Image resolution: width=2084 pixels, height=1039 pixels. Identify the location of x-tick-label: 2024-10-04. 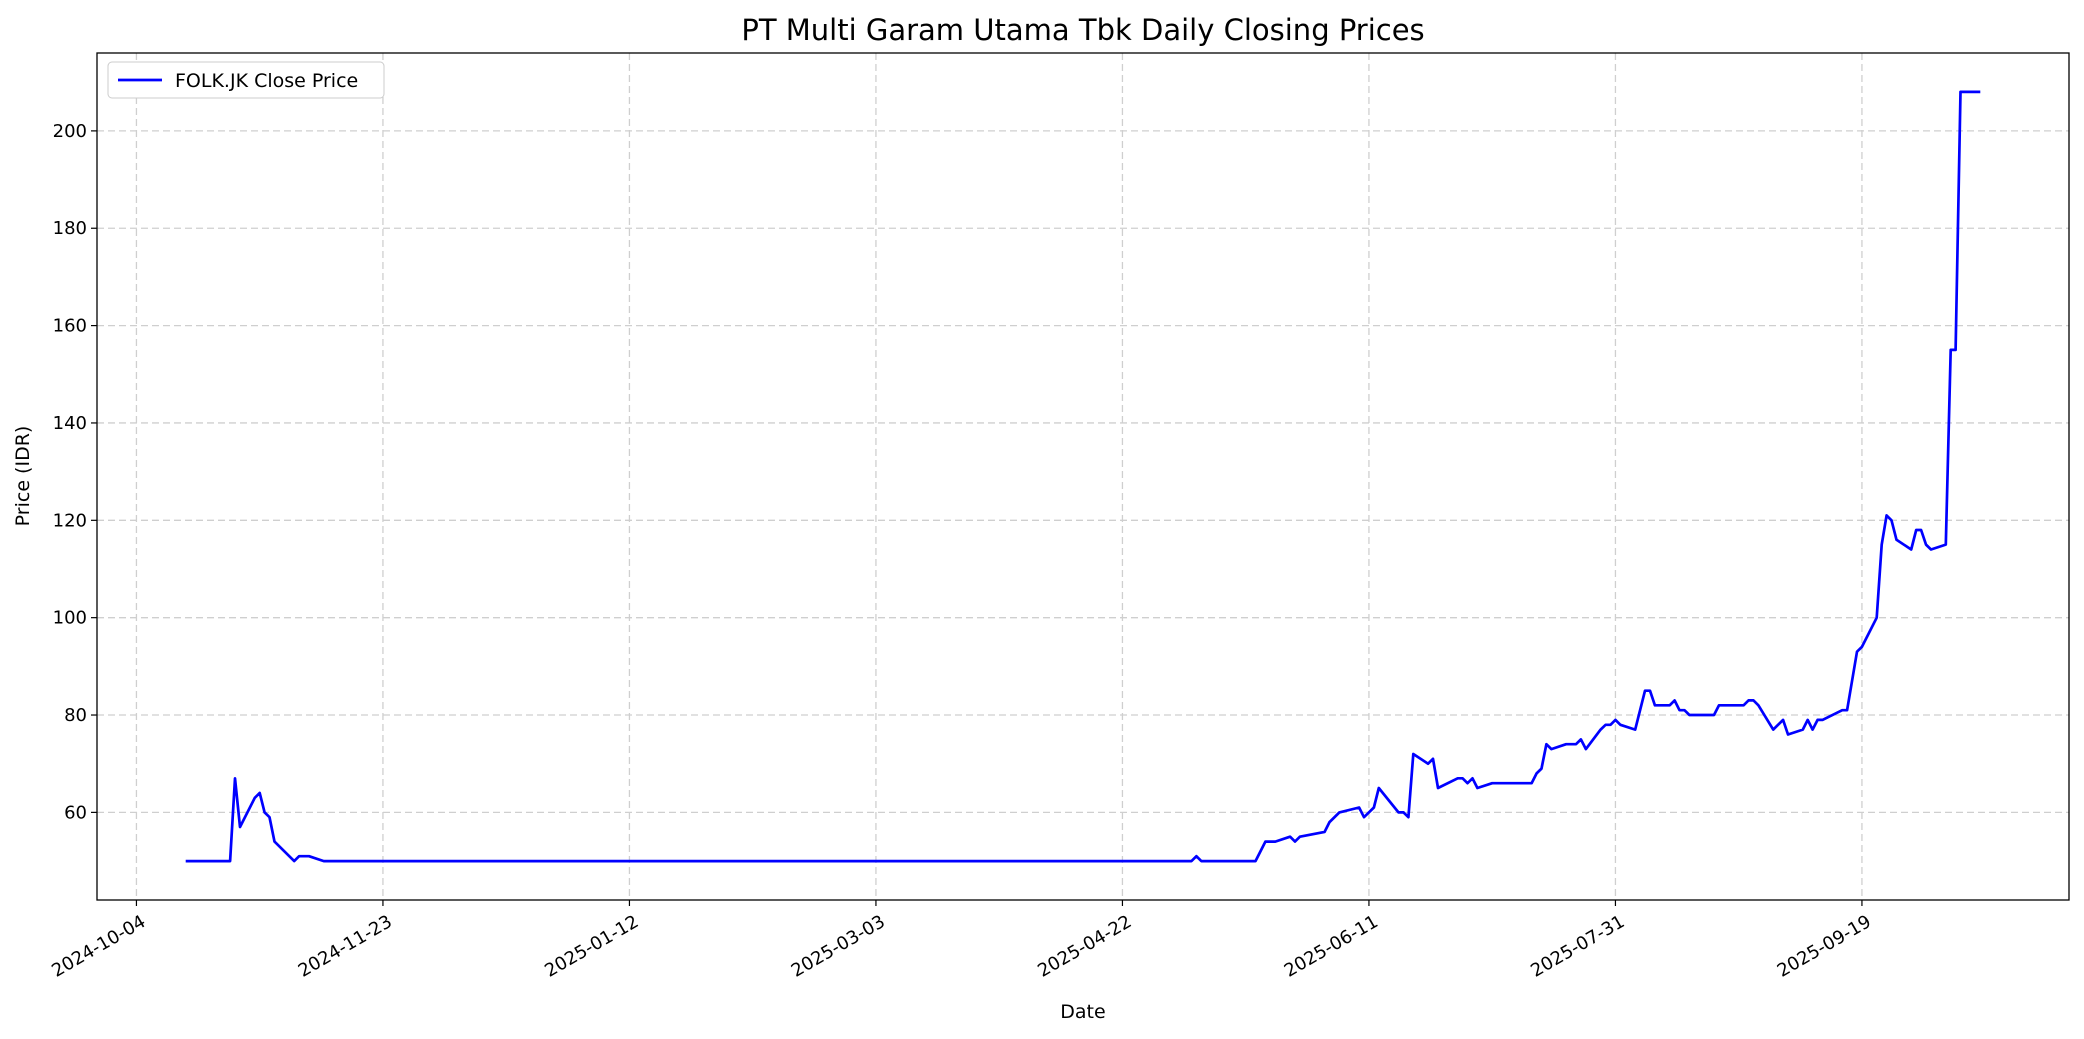
(98, 946).